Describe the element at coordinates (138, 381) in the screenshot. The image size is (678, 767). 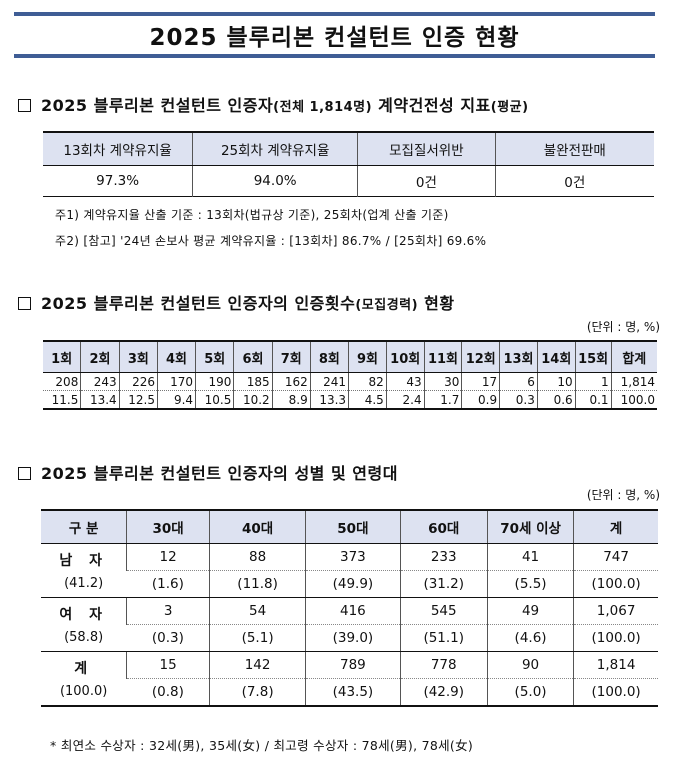
I see `count-cell: 226` at that location.